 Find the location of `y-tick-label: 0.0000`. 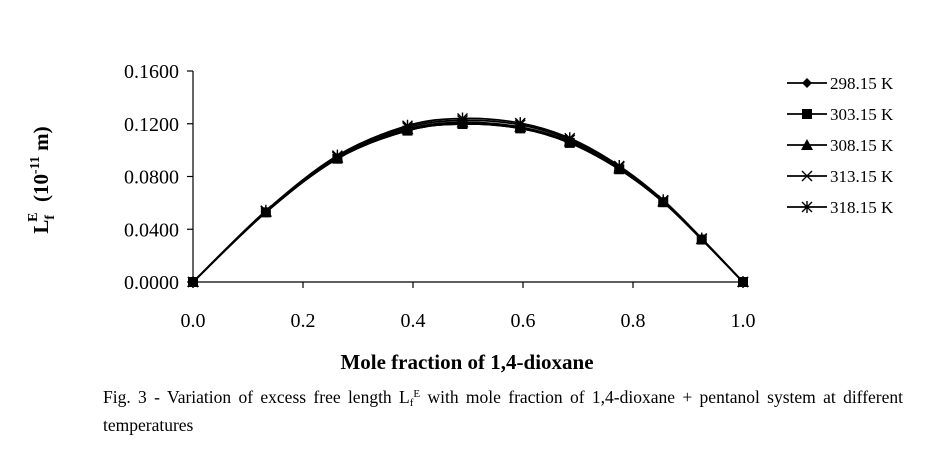

y-tick-label: 0.0000 is located at coordinates (151, 283).